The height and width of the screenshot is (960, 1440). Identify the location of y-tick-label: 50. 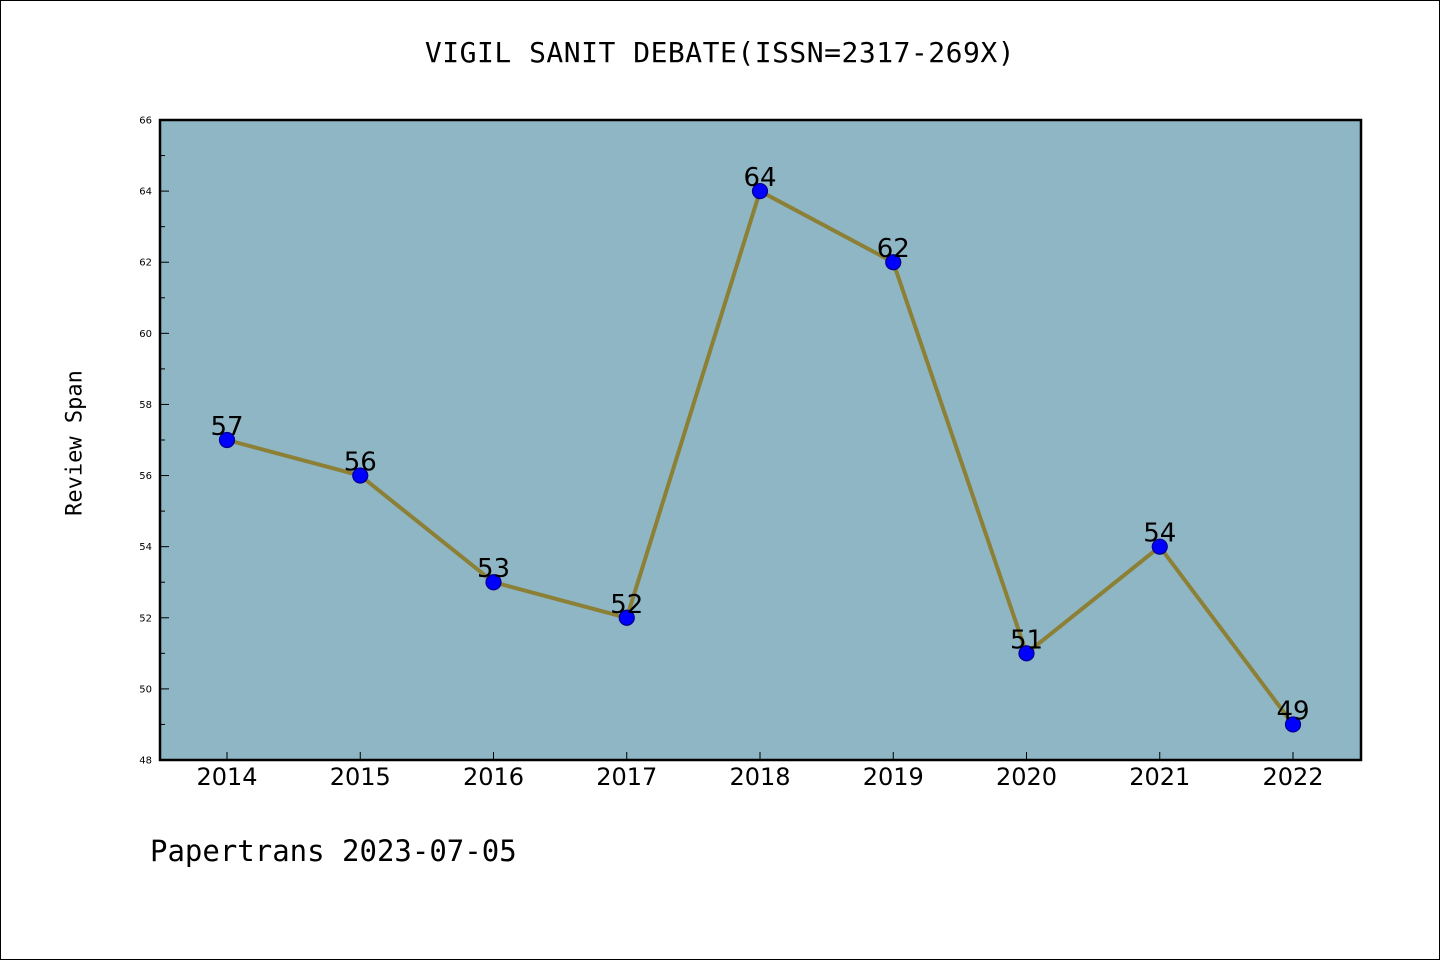
(145, 689).